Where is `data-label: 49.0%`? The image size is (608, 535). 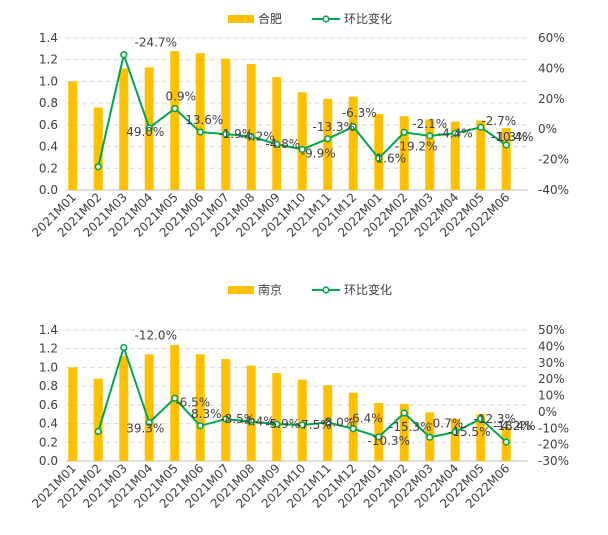 data-label: 49.0% is located at coordinates (145, 132).